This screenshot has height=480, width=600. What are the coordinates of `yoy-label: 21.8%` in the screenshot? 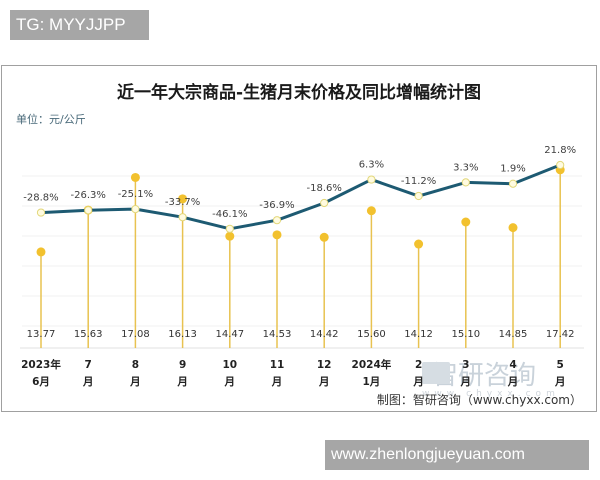 It's located at (560, 150).